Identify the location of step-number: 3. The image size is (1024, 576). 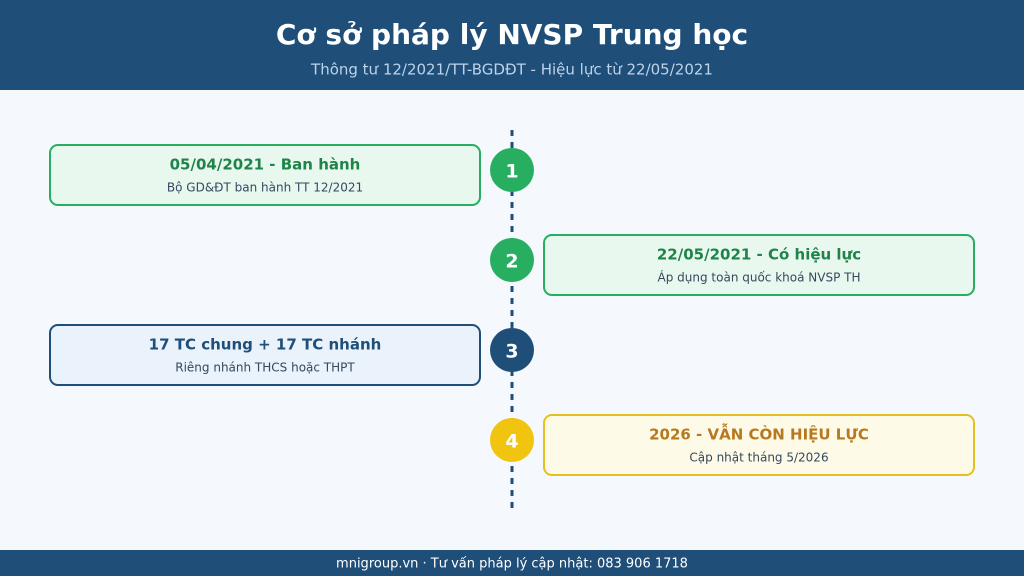
(511, 352).